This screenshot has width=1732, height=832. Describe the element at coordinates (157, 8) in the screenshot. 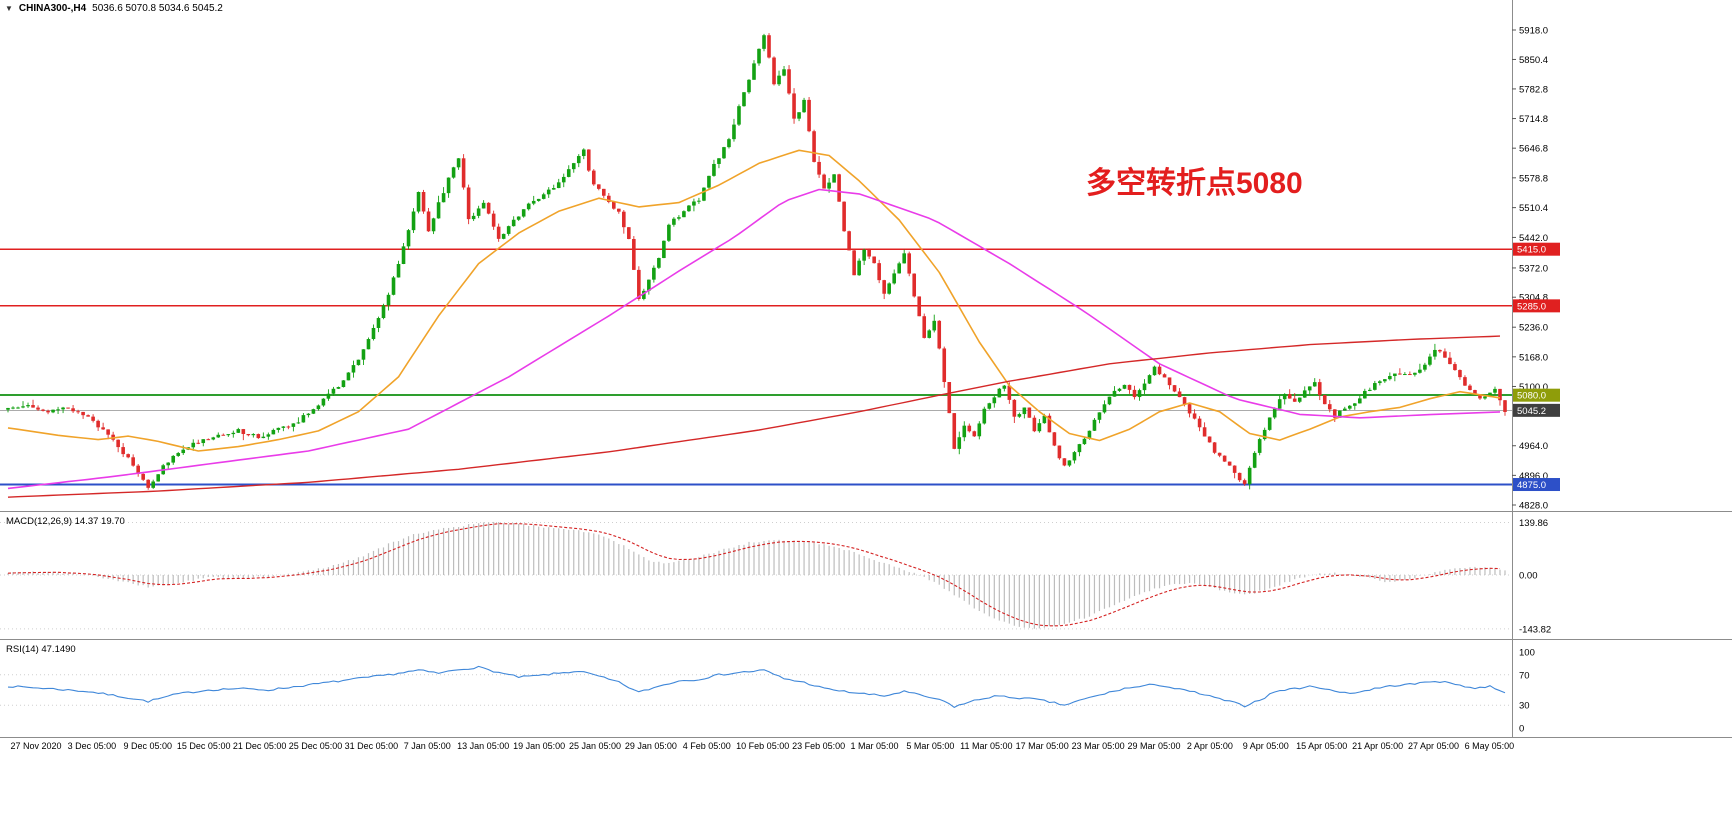

I see `ohlc-values: 5036.6 5070.8 5034.6 5045.2` at that location.